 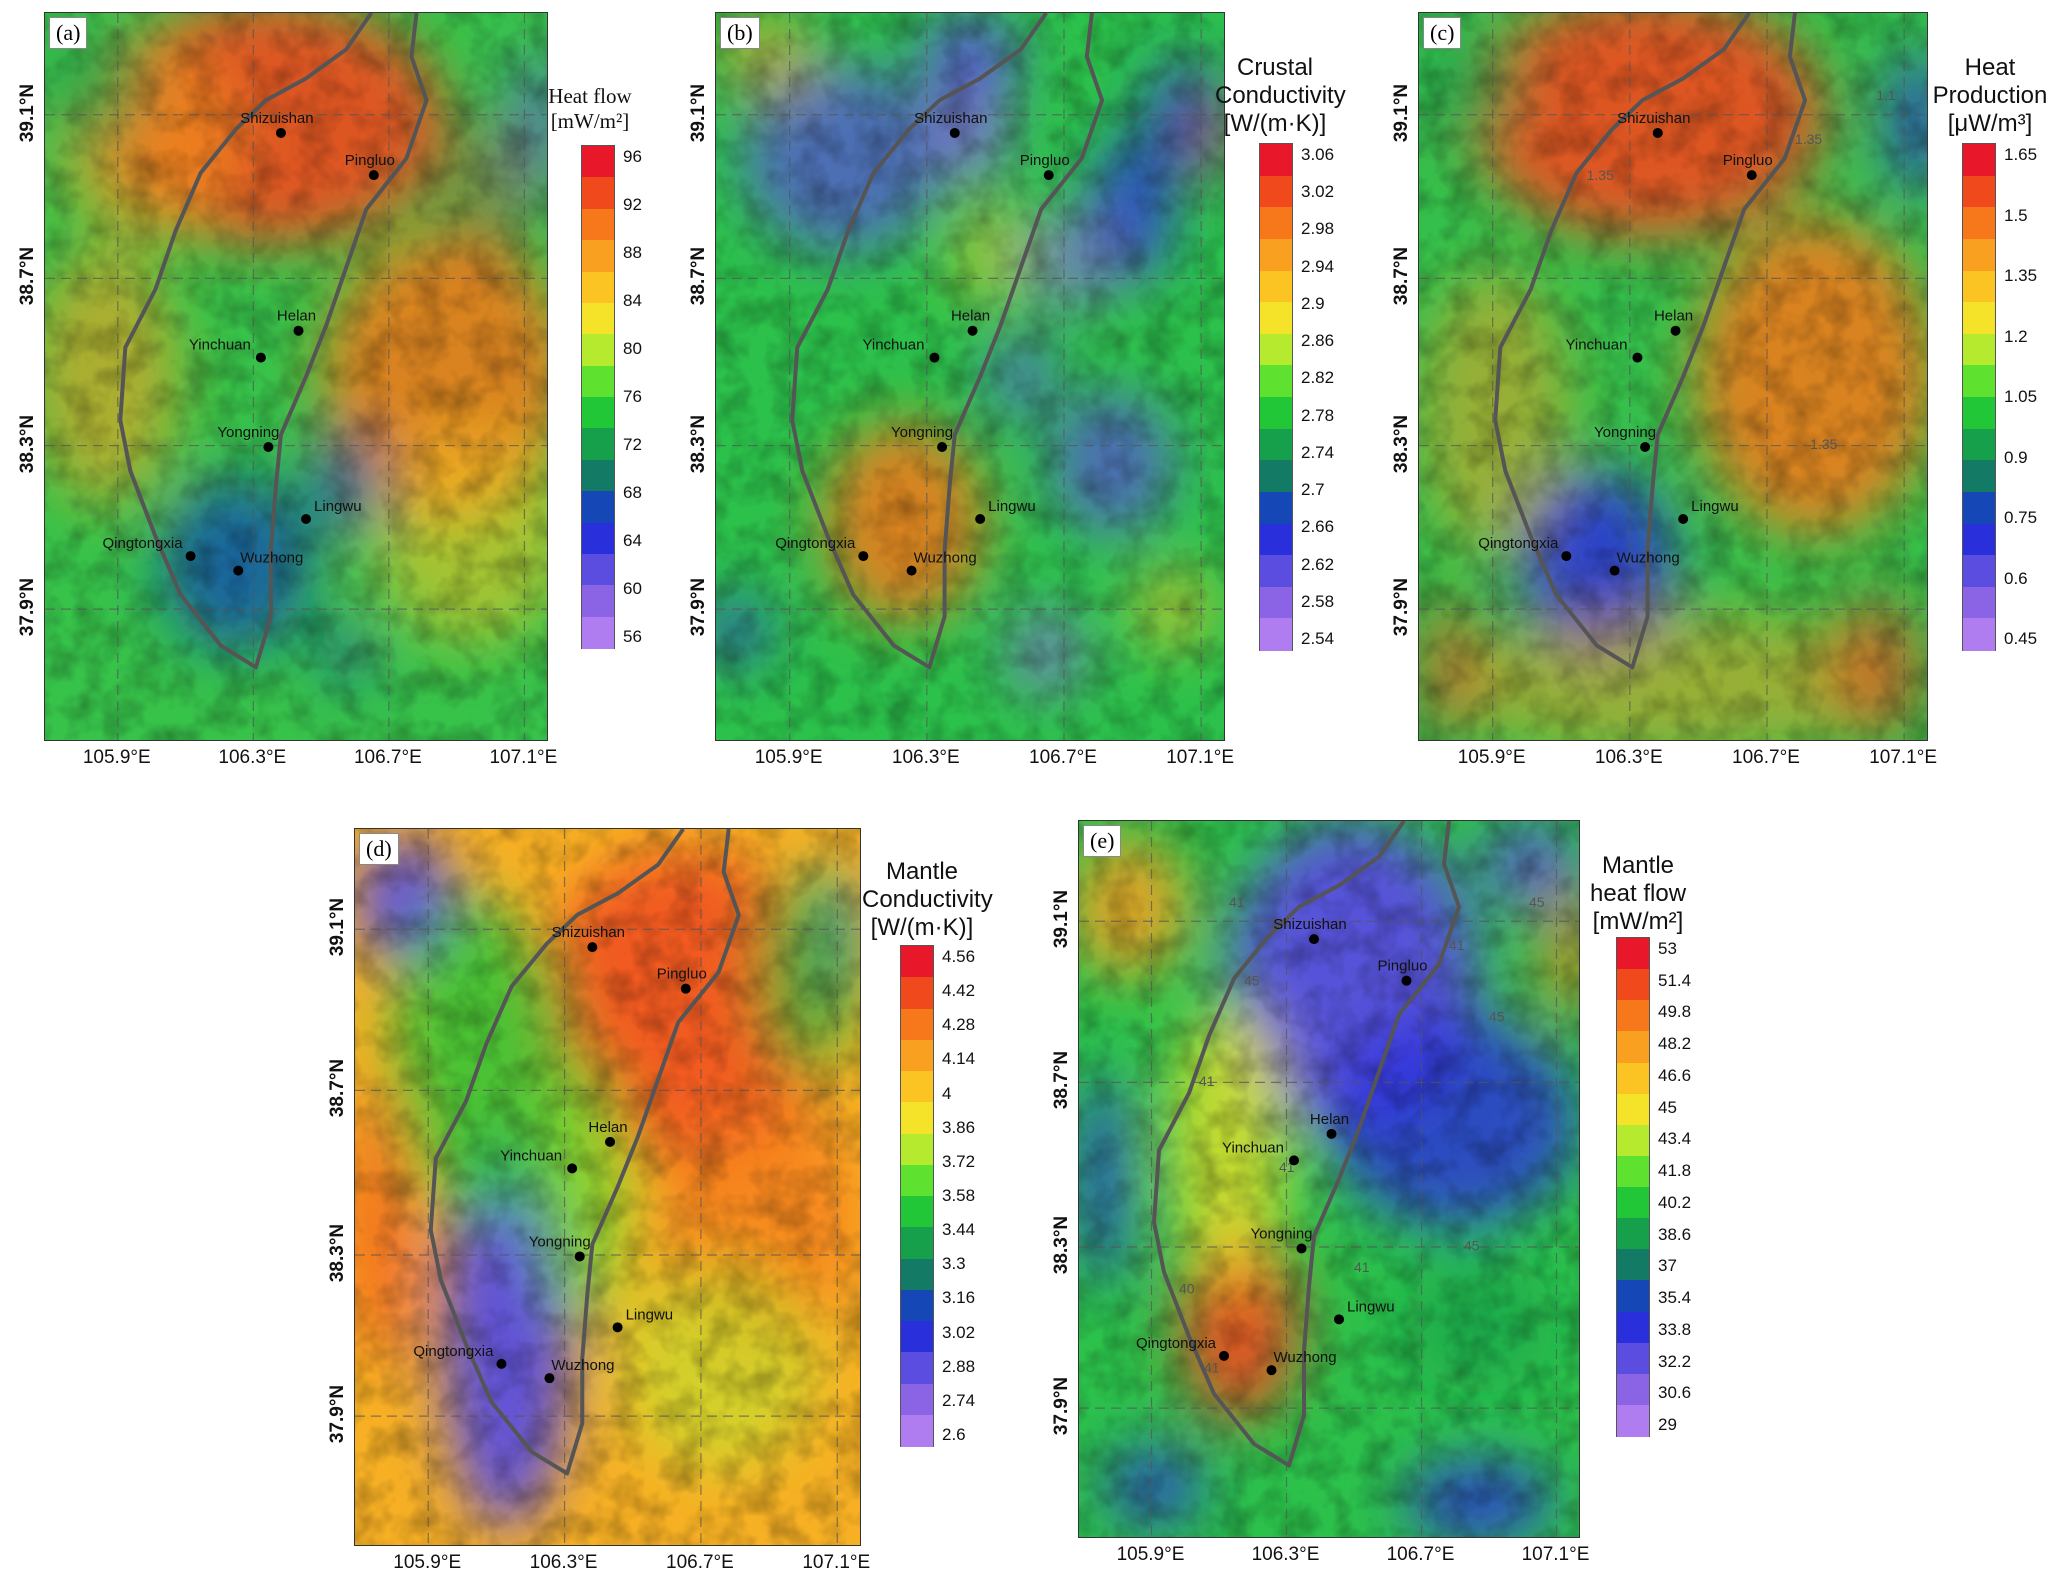 What do you see at coordinates (959, 1400) in the screenshot?
I see `colorbar-tick-label: 2.74` at bounding box center [959, 1400].